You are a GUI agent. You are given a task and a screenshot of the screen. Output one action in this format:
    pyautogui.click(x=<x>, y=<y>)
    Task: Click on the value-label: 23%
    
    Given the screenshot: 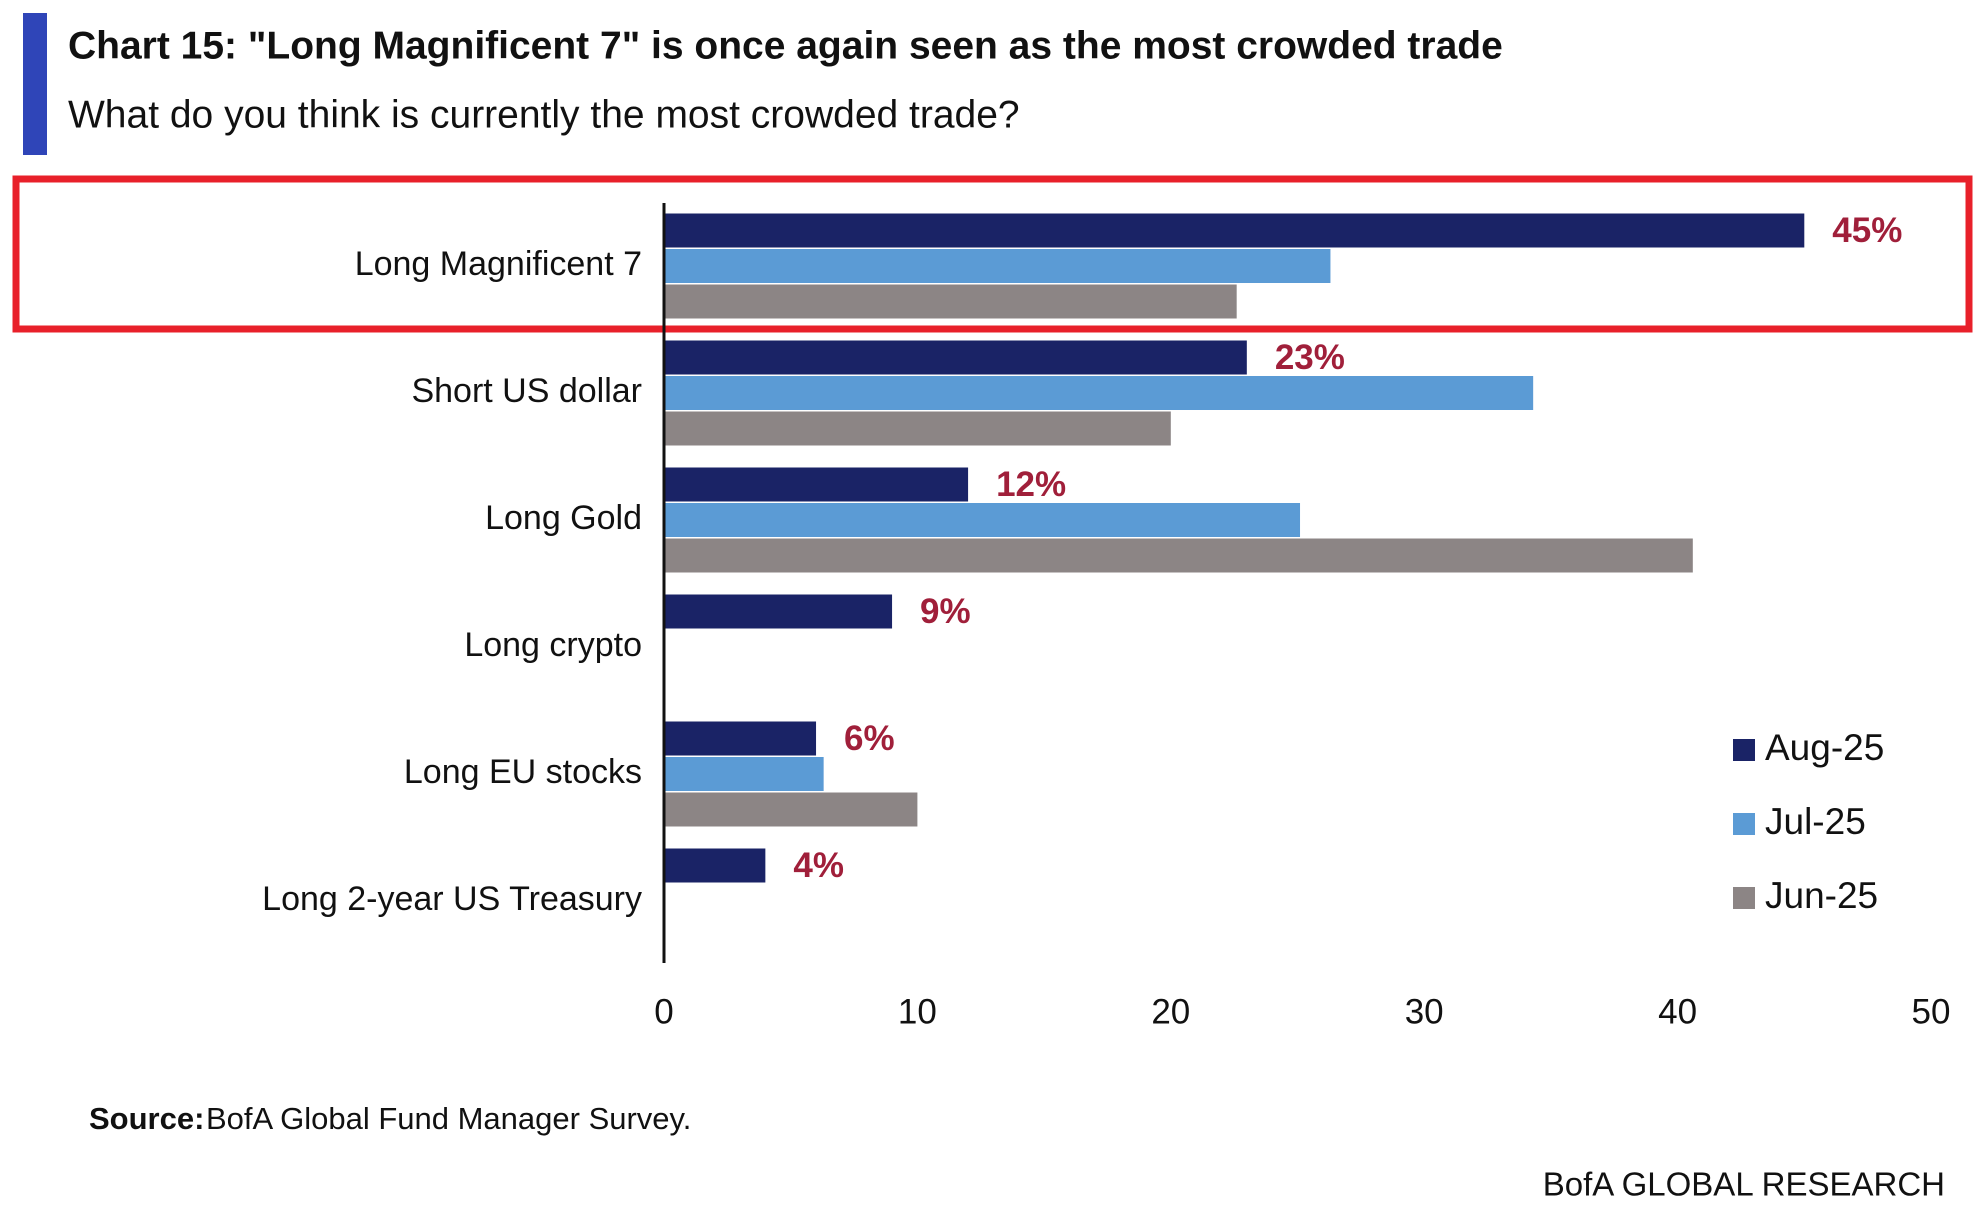 What is the action you would take?
    pyautogui.click(x=1310, y=357)
    